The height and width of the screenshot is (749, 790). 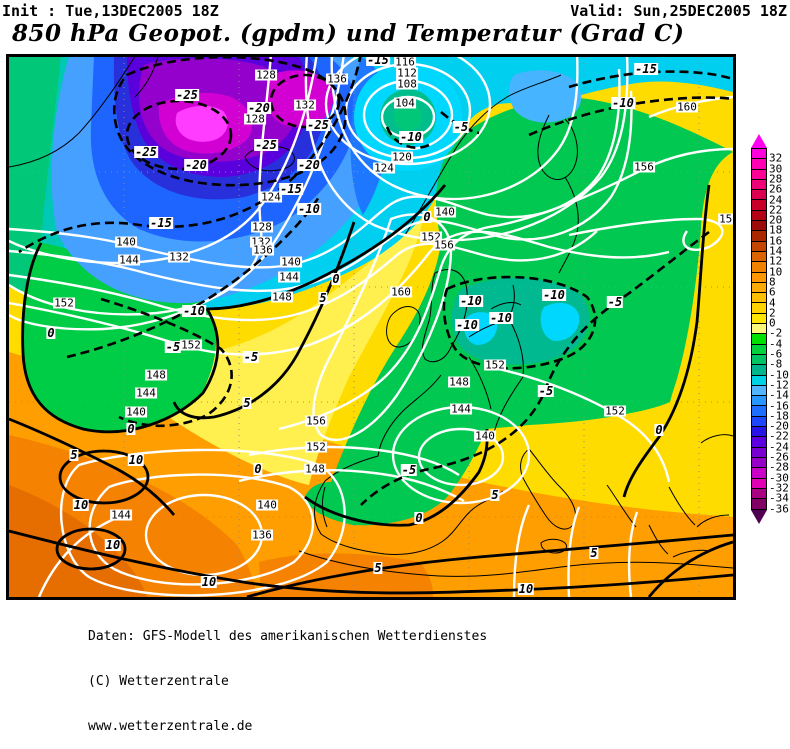 I want to click on init-time-label: Init : Tue,13DEC2005 18Z, so click(x=110, y=11).